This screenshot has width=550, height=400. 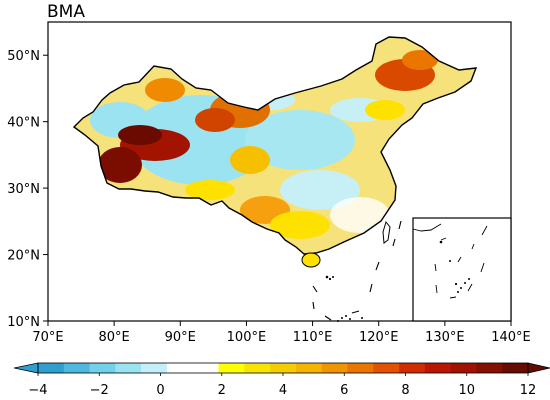 I want to click on colorbar-extend-high, so click(x=538, y=368).